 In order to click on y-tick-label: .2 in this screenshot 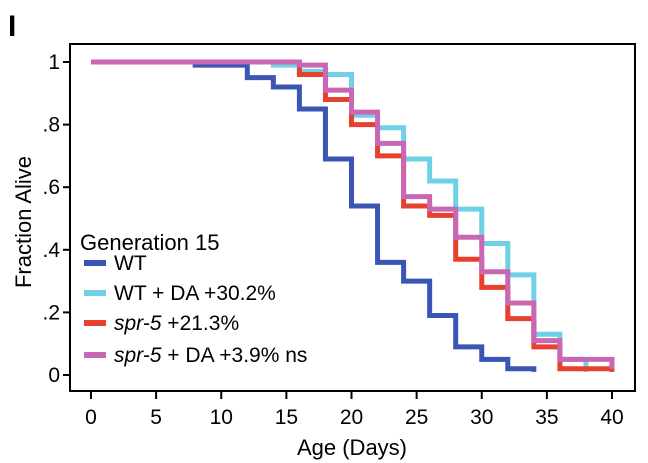, I will do `click(51, 312)`.